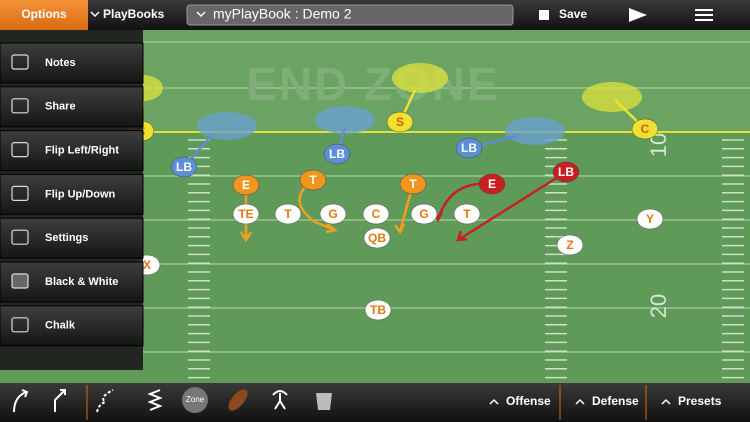 This screenshot has height=422, width=750. Describe the element at coordinates (238, 400) in the screenshot. I see `ball-tool` at that location.